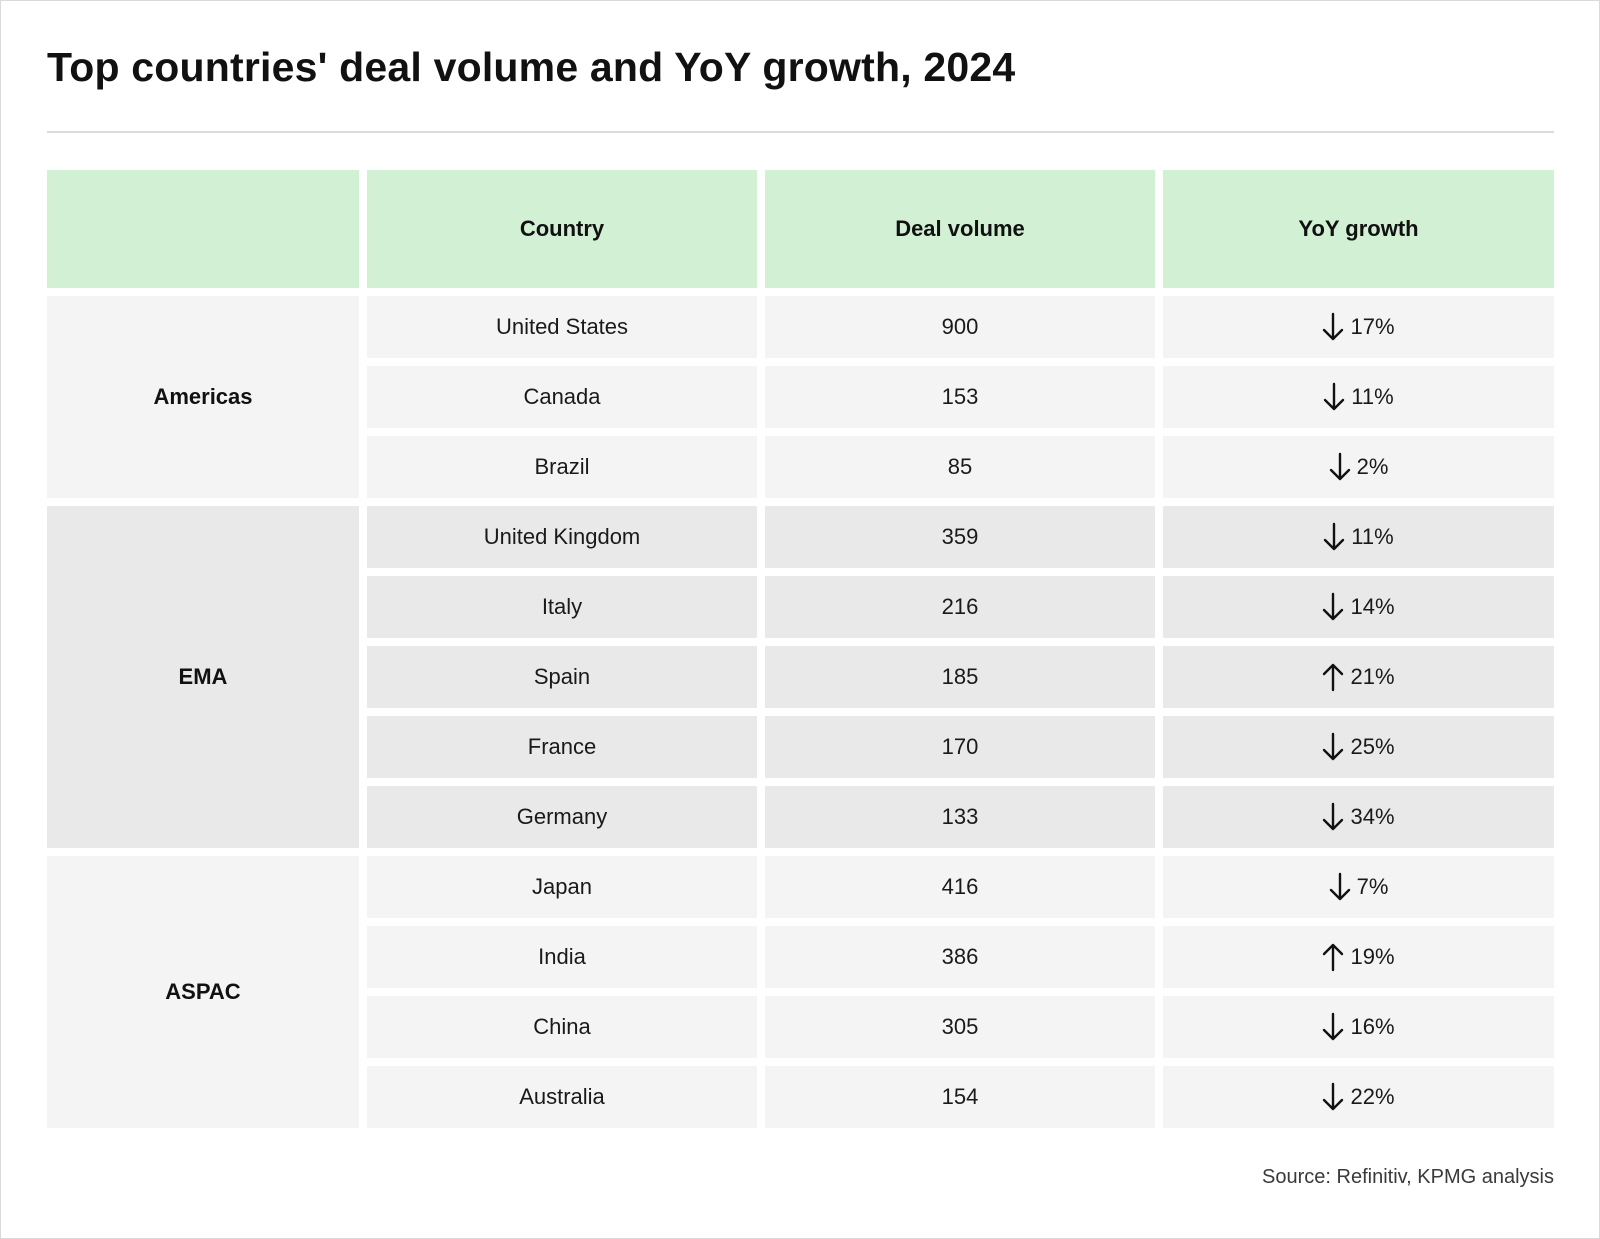 The height and width of the screenshot is (1239, 1600). I want to click on region-label: ASPAC, so click(203, 992).